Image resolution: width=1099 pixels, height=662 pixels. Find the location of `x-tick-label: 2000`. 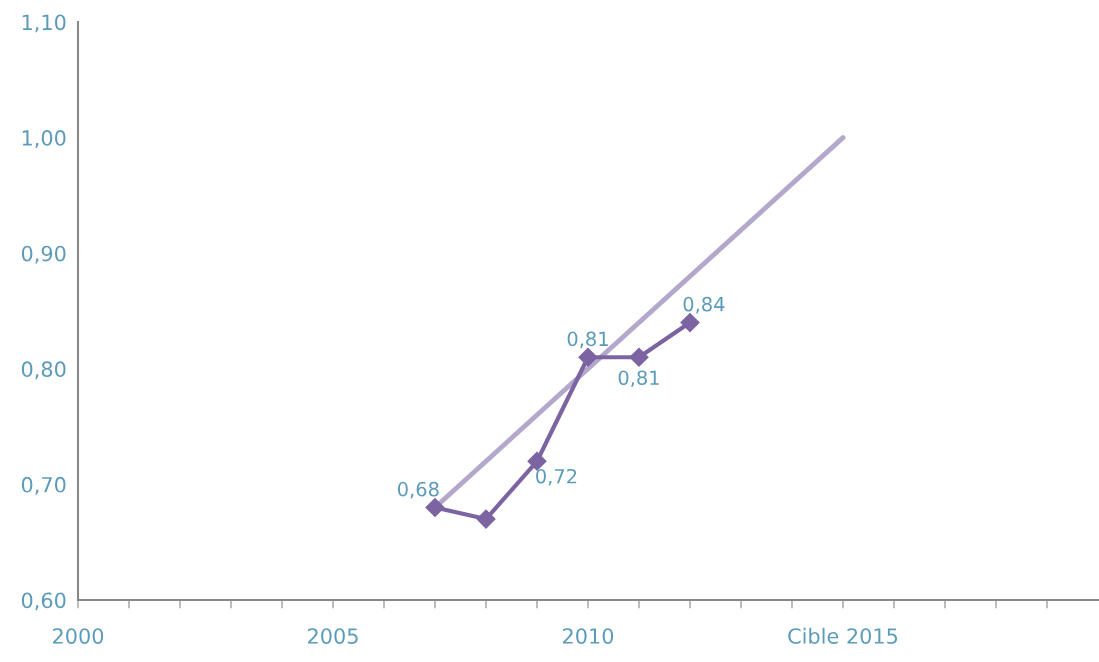

x-tick-label: 2000 is located at coordinates (78, 636).